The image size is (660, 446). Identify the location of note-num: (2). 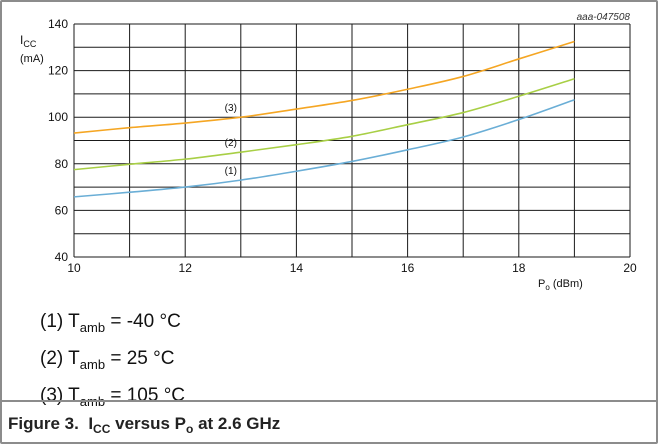
(52, 358).